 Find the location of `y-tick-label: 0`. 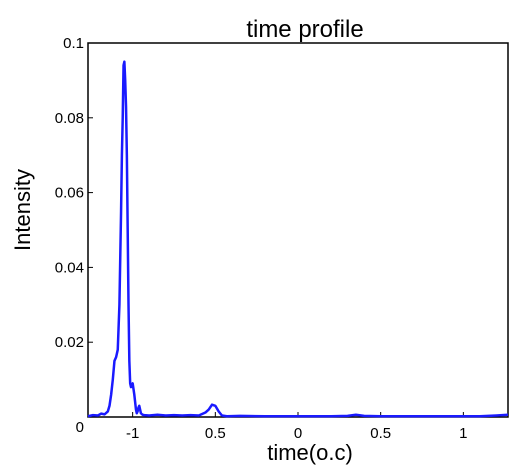

y-tick-label: 0 is located at coordinates (80, 427).